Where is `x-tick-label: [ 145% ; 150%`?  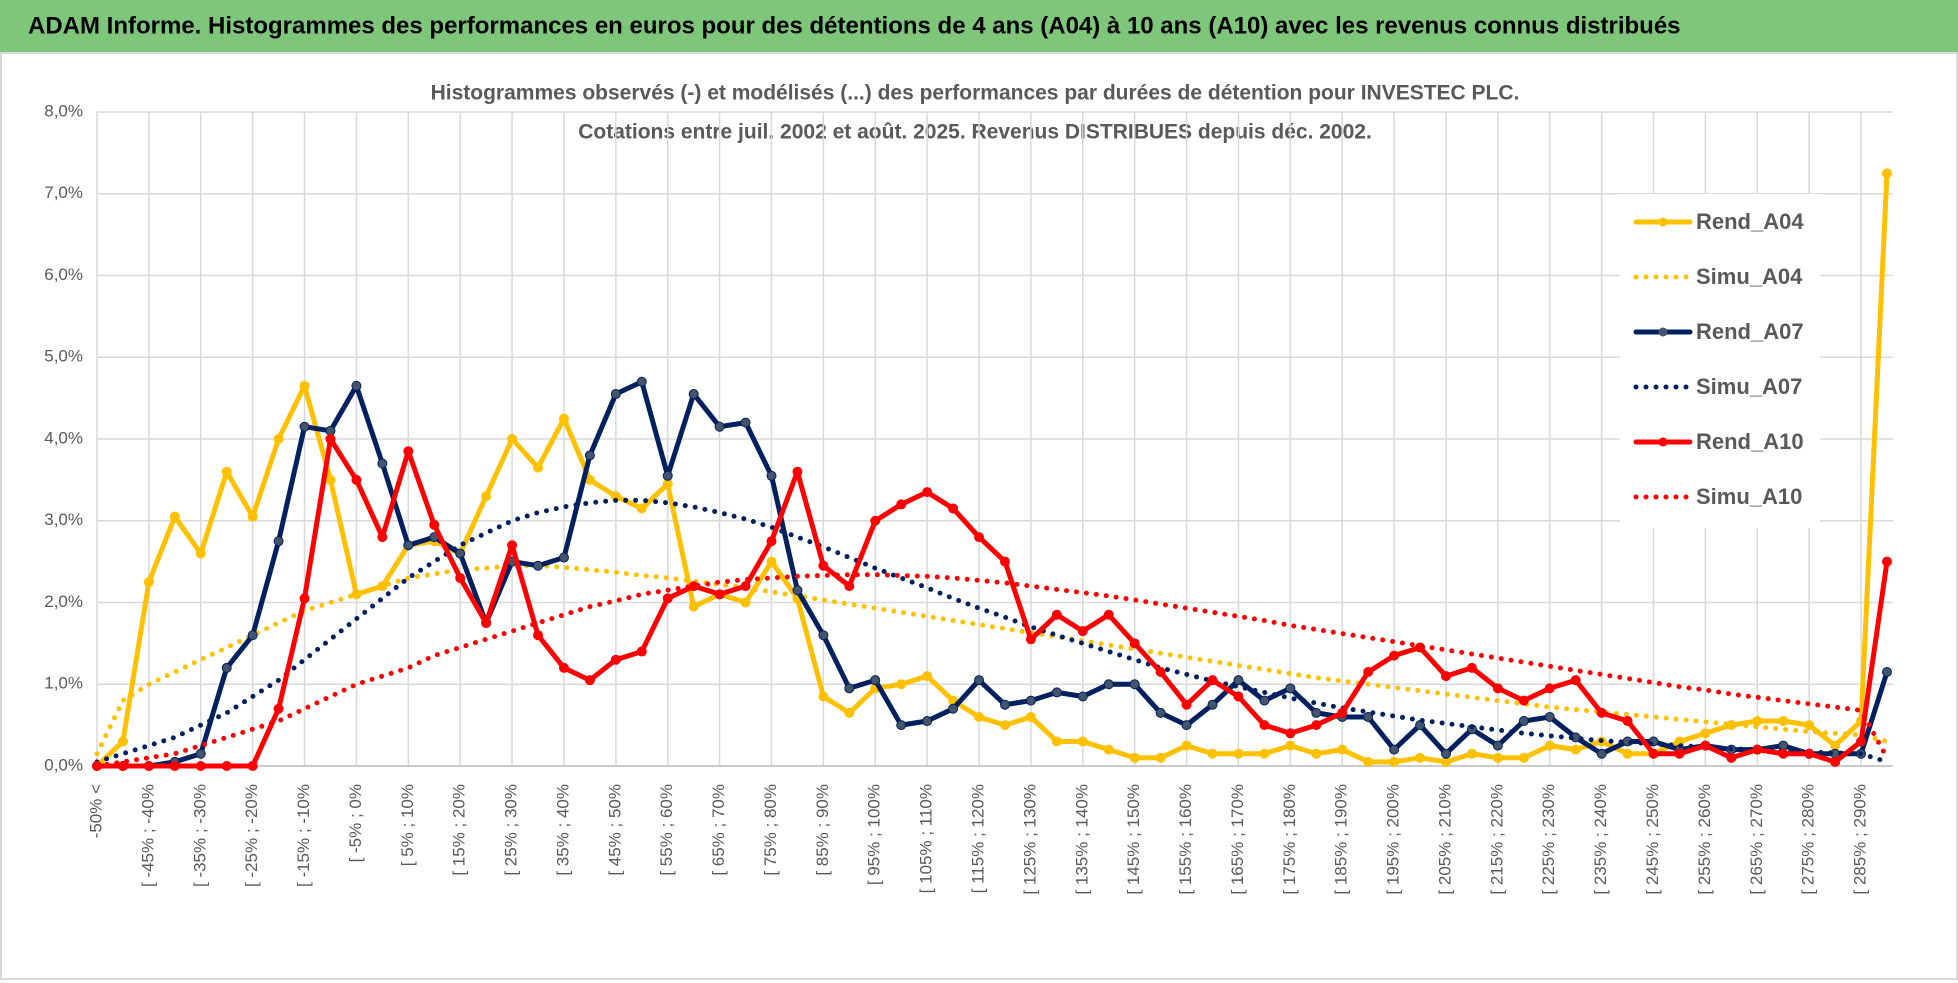
x-tick-label: [ 145% ; 150% is located at coordinates (1133, 839).